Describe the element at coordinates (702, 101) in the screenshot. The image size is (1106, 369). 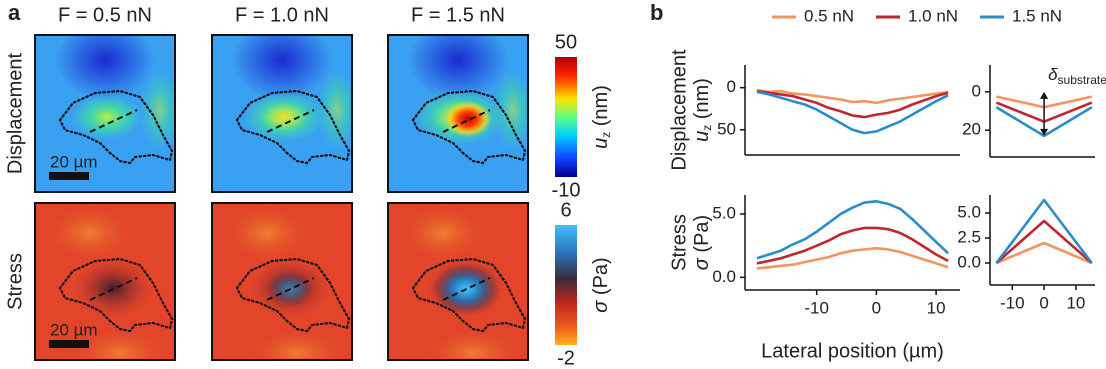
I see `label-unit: (nm)` at that location.